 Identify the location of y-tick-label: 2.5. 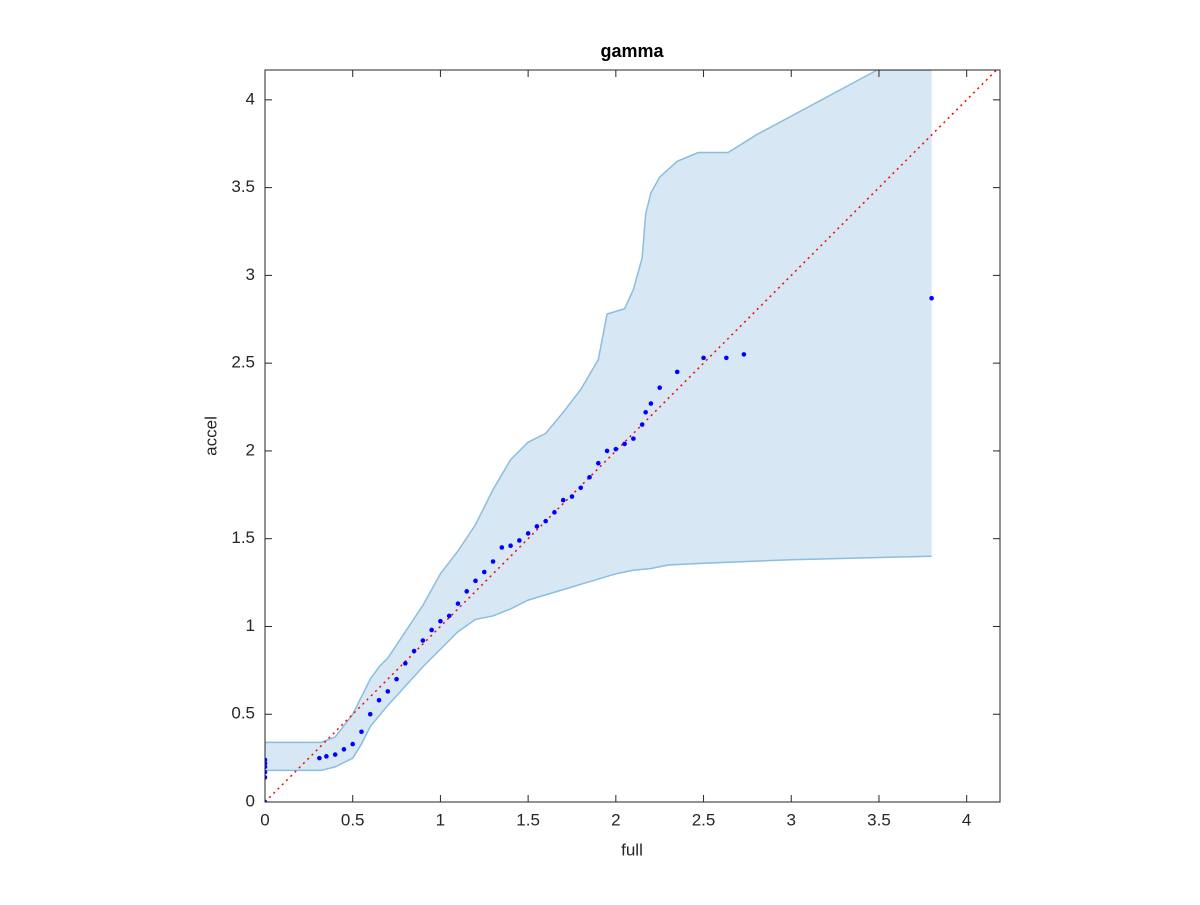
(243, 362).